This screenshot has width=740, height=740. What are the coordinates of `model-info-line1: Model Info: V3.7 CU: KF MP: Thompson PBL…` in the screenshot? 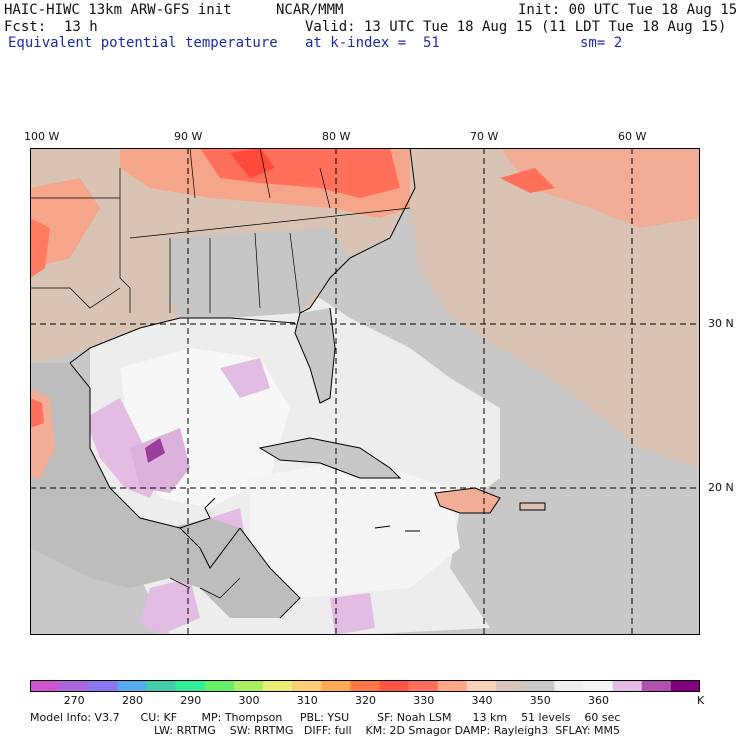 It's located at (325, 717).